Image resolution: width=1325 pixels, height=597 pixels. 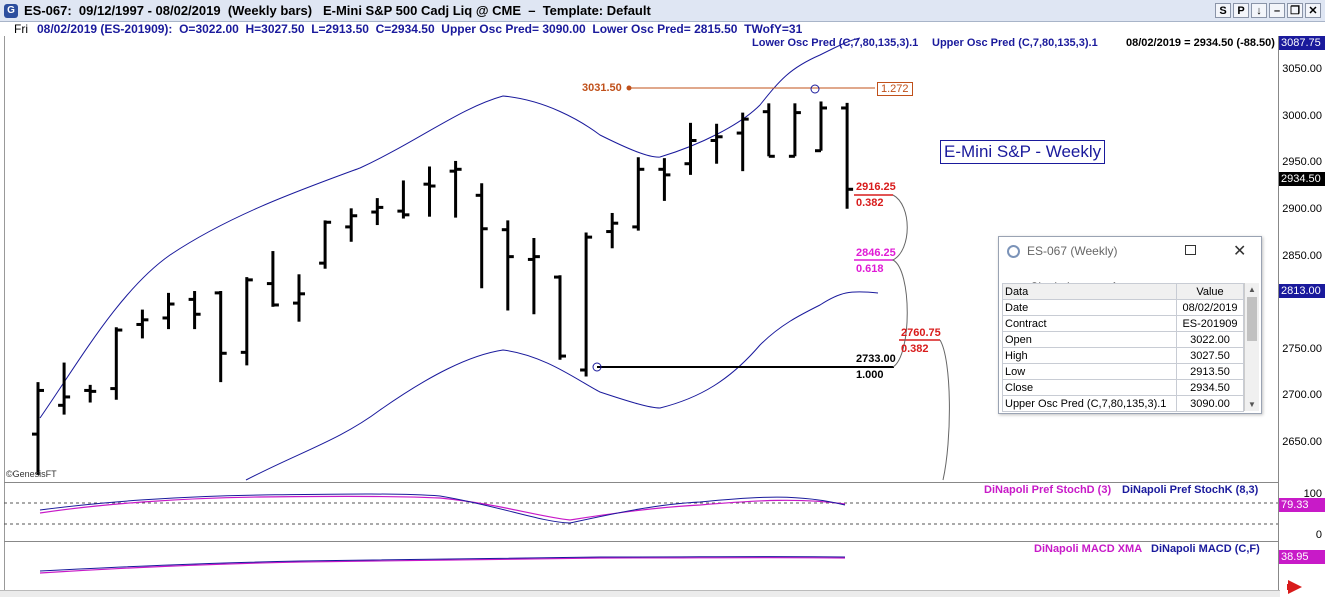 I want to click on fib-price-3: 2760.75, so click(x=921, y=333).